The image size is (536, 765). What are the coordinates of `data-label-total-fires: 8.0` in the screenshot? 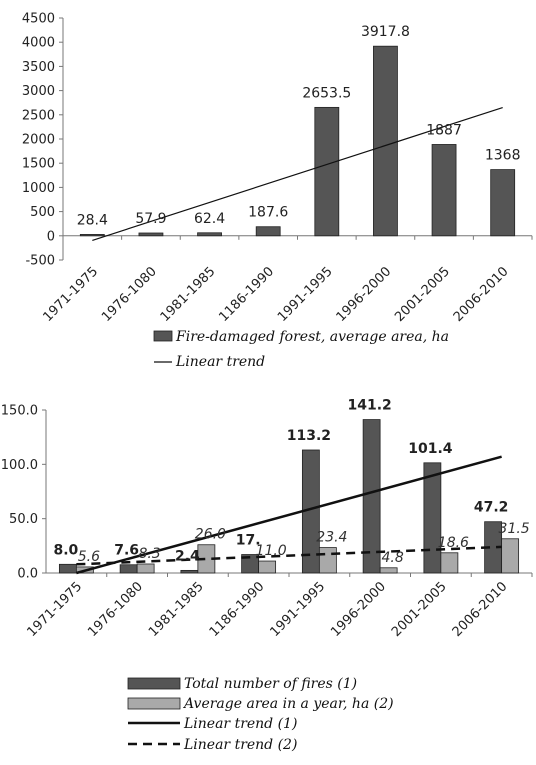 It's located at (65, 550).